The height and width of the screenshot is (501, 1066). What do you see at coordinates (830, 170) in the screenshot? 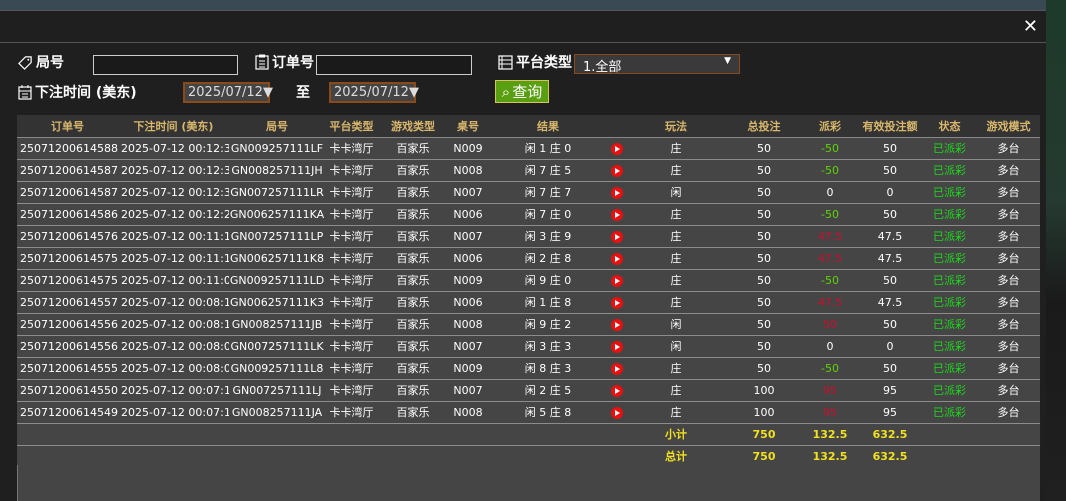
I see `payout-cell: -50` at bounding box center [830, 170].